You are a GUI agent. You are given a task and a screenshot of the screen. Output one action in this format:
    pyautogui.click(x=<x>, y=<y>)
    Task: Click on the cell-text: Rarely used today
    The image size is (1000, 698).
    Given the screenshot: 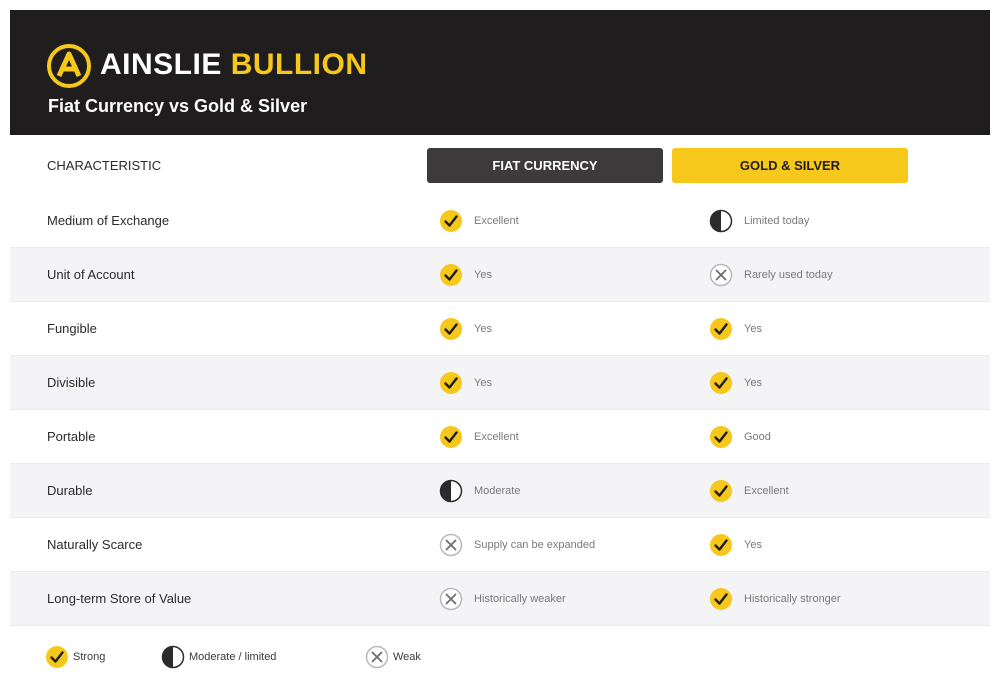 What is the action you would take?
    pyautogui.click(x=788, y=275)
    